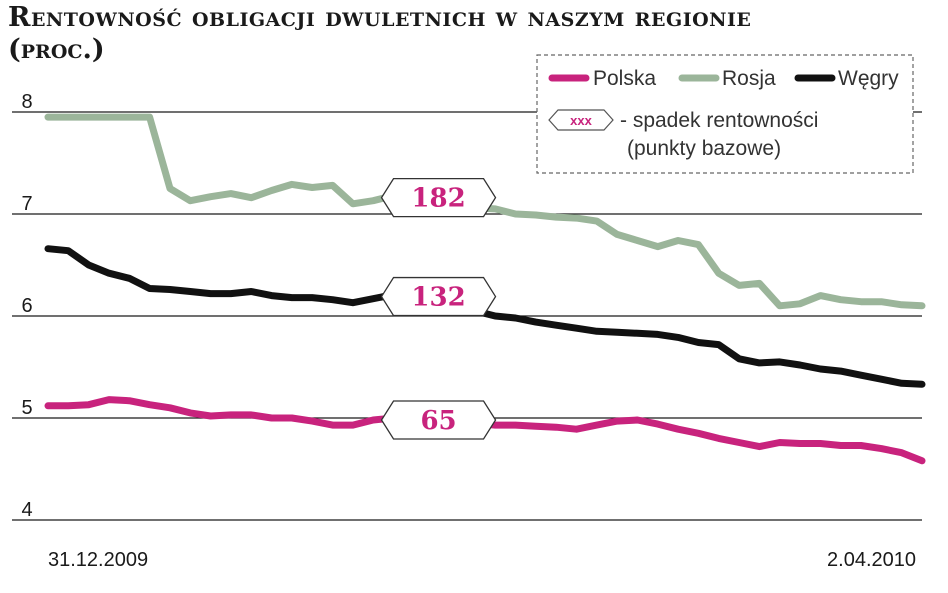 This screenshot has height=593, width=948. What do you see at coordinates (624, 78) in the screenshot?
I see `legend-label-polska: Polska` at bounding box center [624, 78].